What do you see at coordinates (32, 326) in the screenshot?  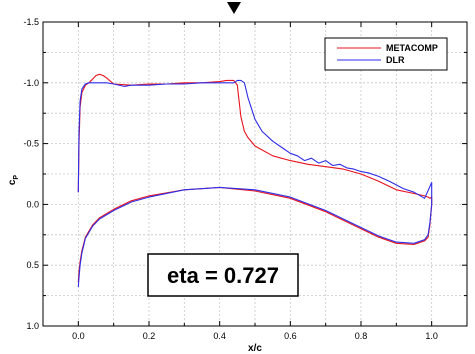 I see `y-tick-label: 1.0` at bounding box center [32, 326].